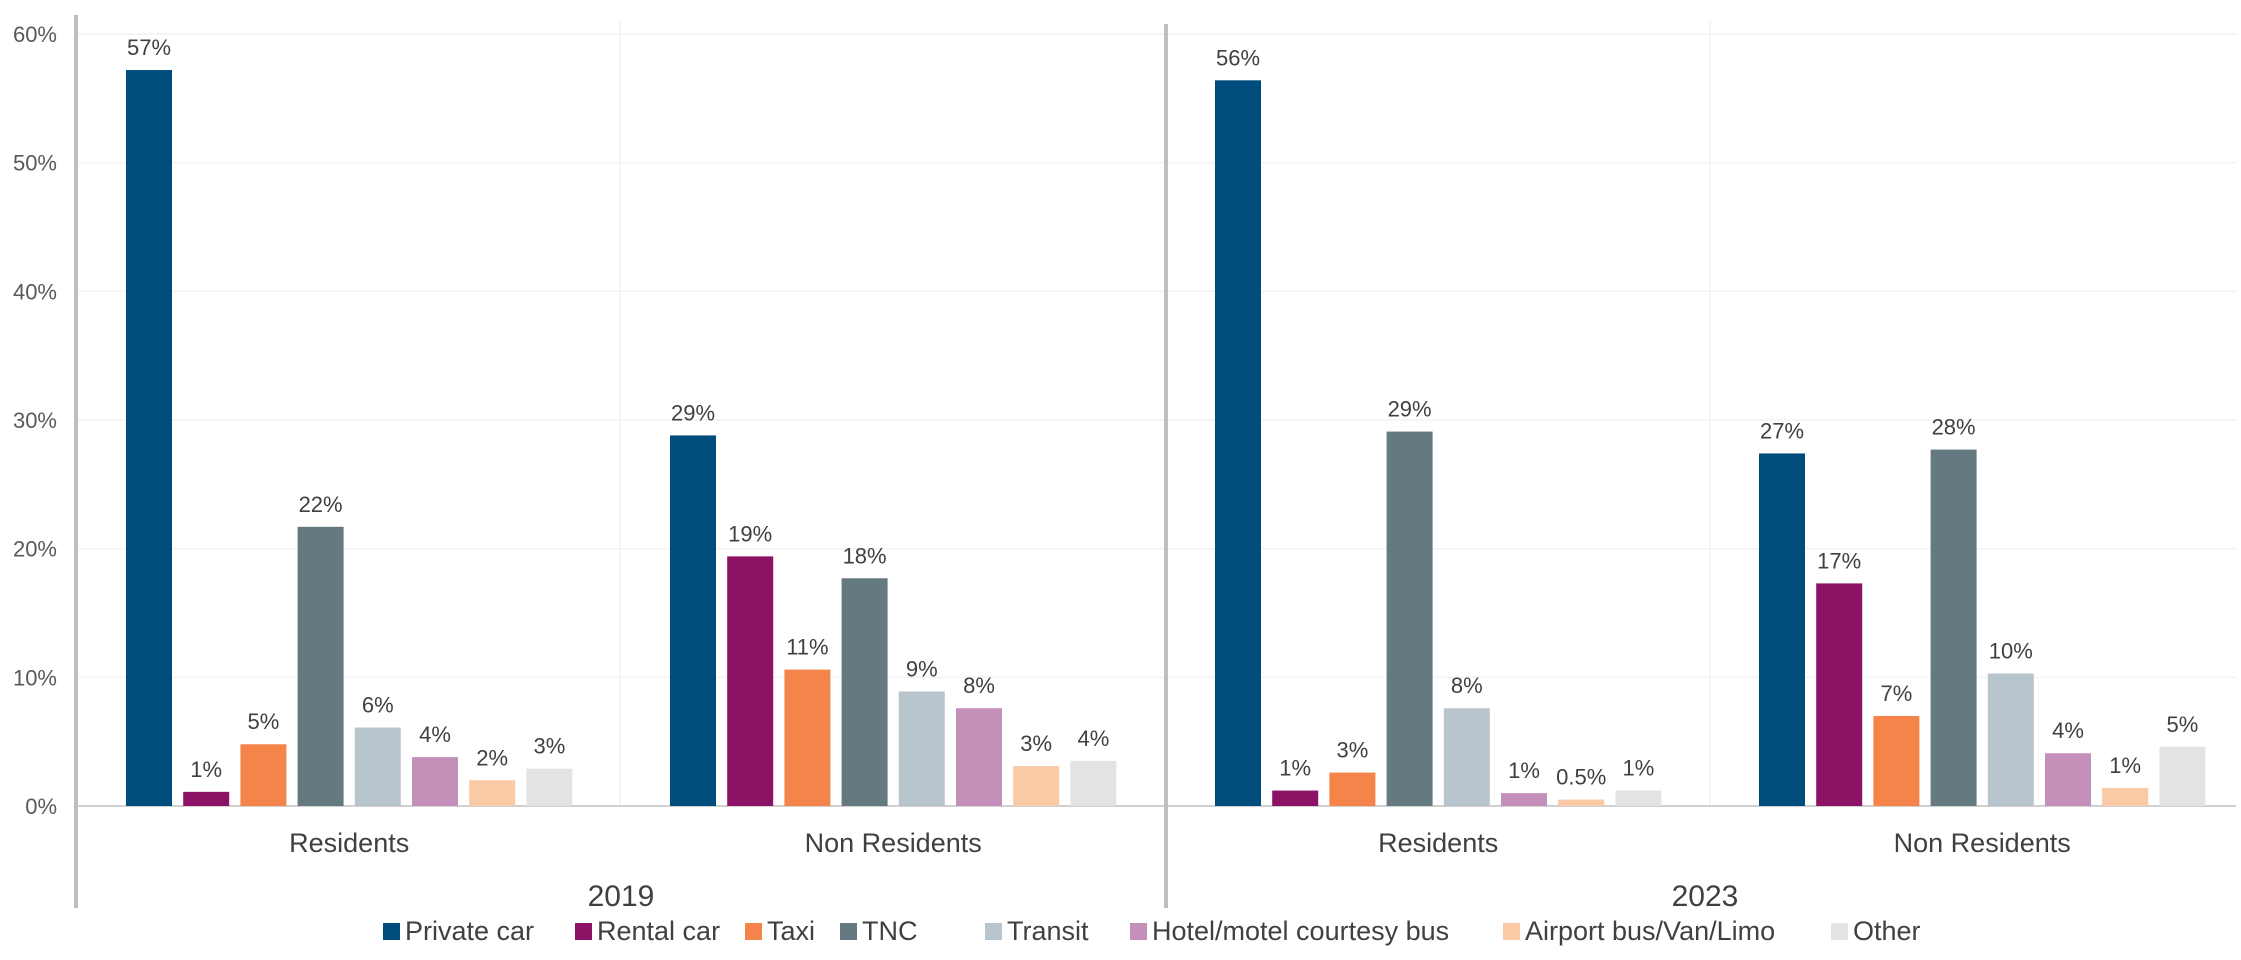 Image resolution: width=2241 pixels, height=960 pixels. What do you see at coordinates (1238, 443) in the screenshot?
I see `bar-2023-residents-private-car` at bounding box center [1238, 443].